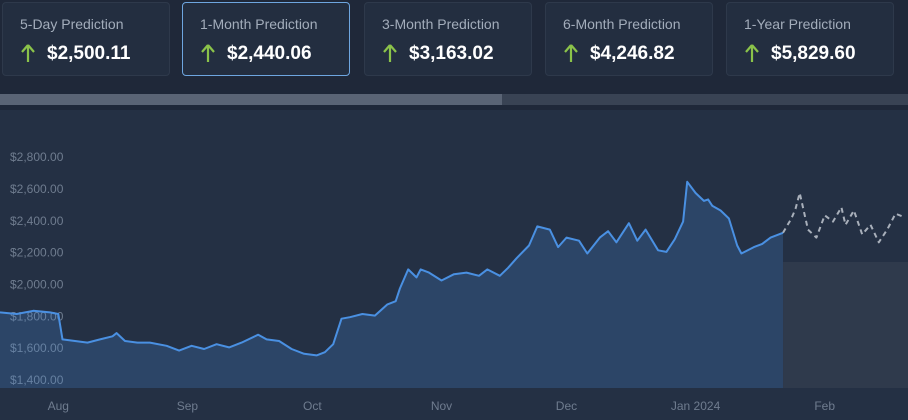 The height and width of the screenshot is (420, 908). Describe the element at coordinates (58, 406) in the screenshot. I see `x-tick-label: Aug` at that location.